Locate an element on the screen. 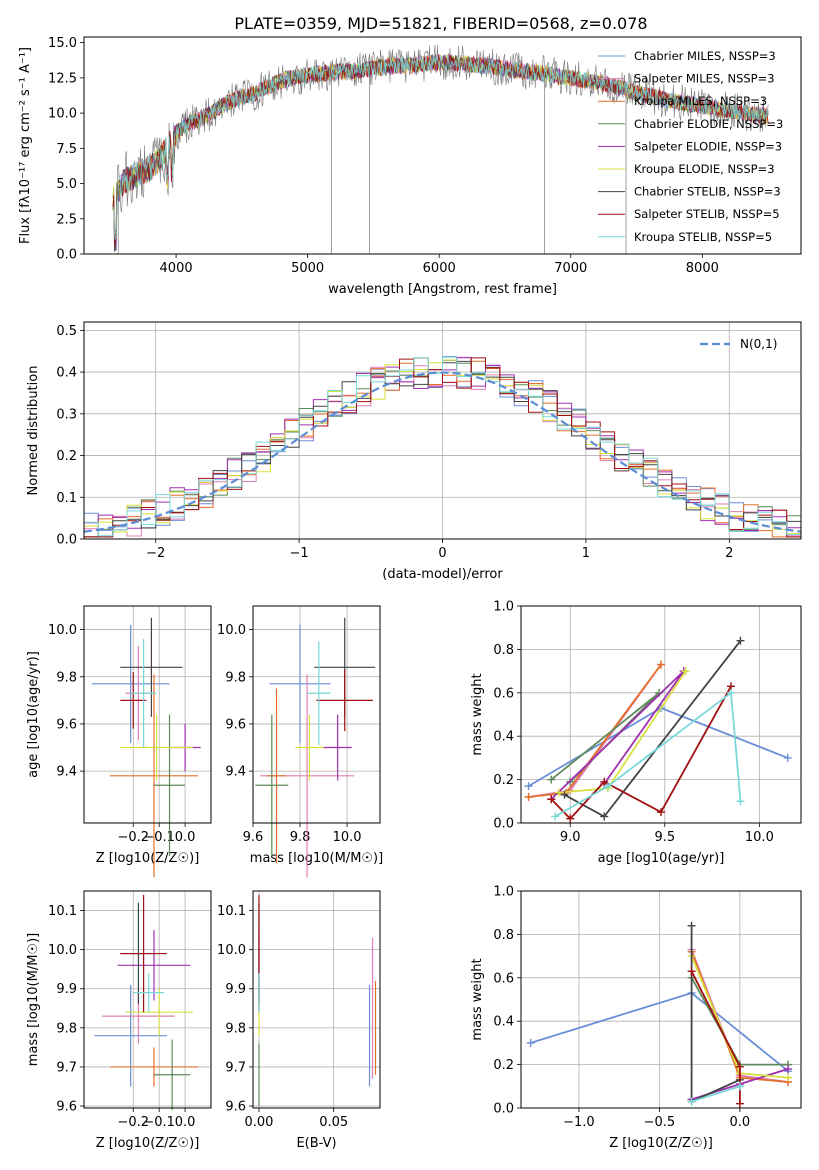  x-tick-label: 9.6 is located at coordinates (253, 837).